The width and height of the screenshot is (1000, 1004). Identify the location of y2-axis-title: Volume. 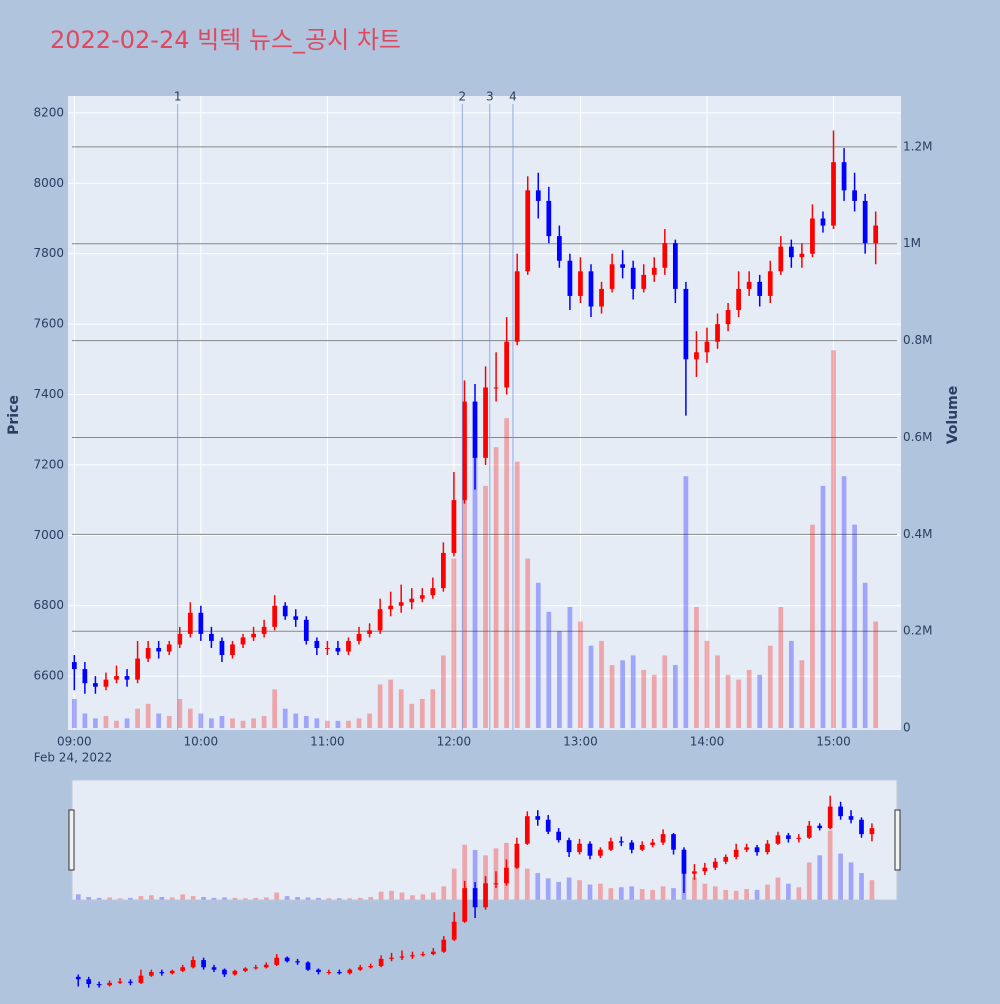
(953, 415).